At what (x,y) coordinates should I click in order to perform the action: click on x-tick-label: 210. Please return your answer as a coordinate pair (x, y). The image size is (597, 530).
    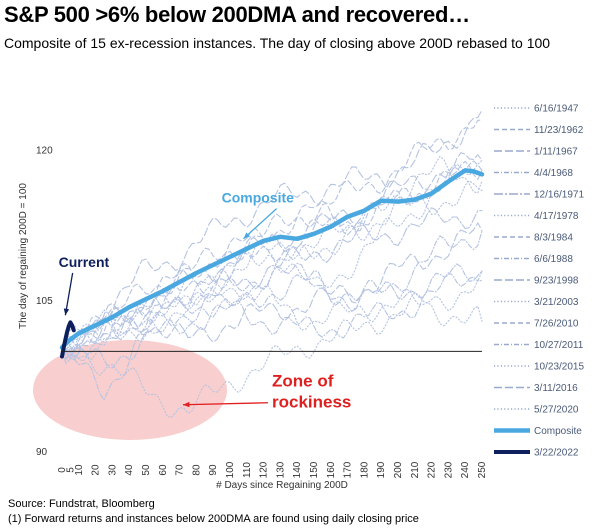
    Looking at the image, I should click on (415, 469).